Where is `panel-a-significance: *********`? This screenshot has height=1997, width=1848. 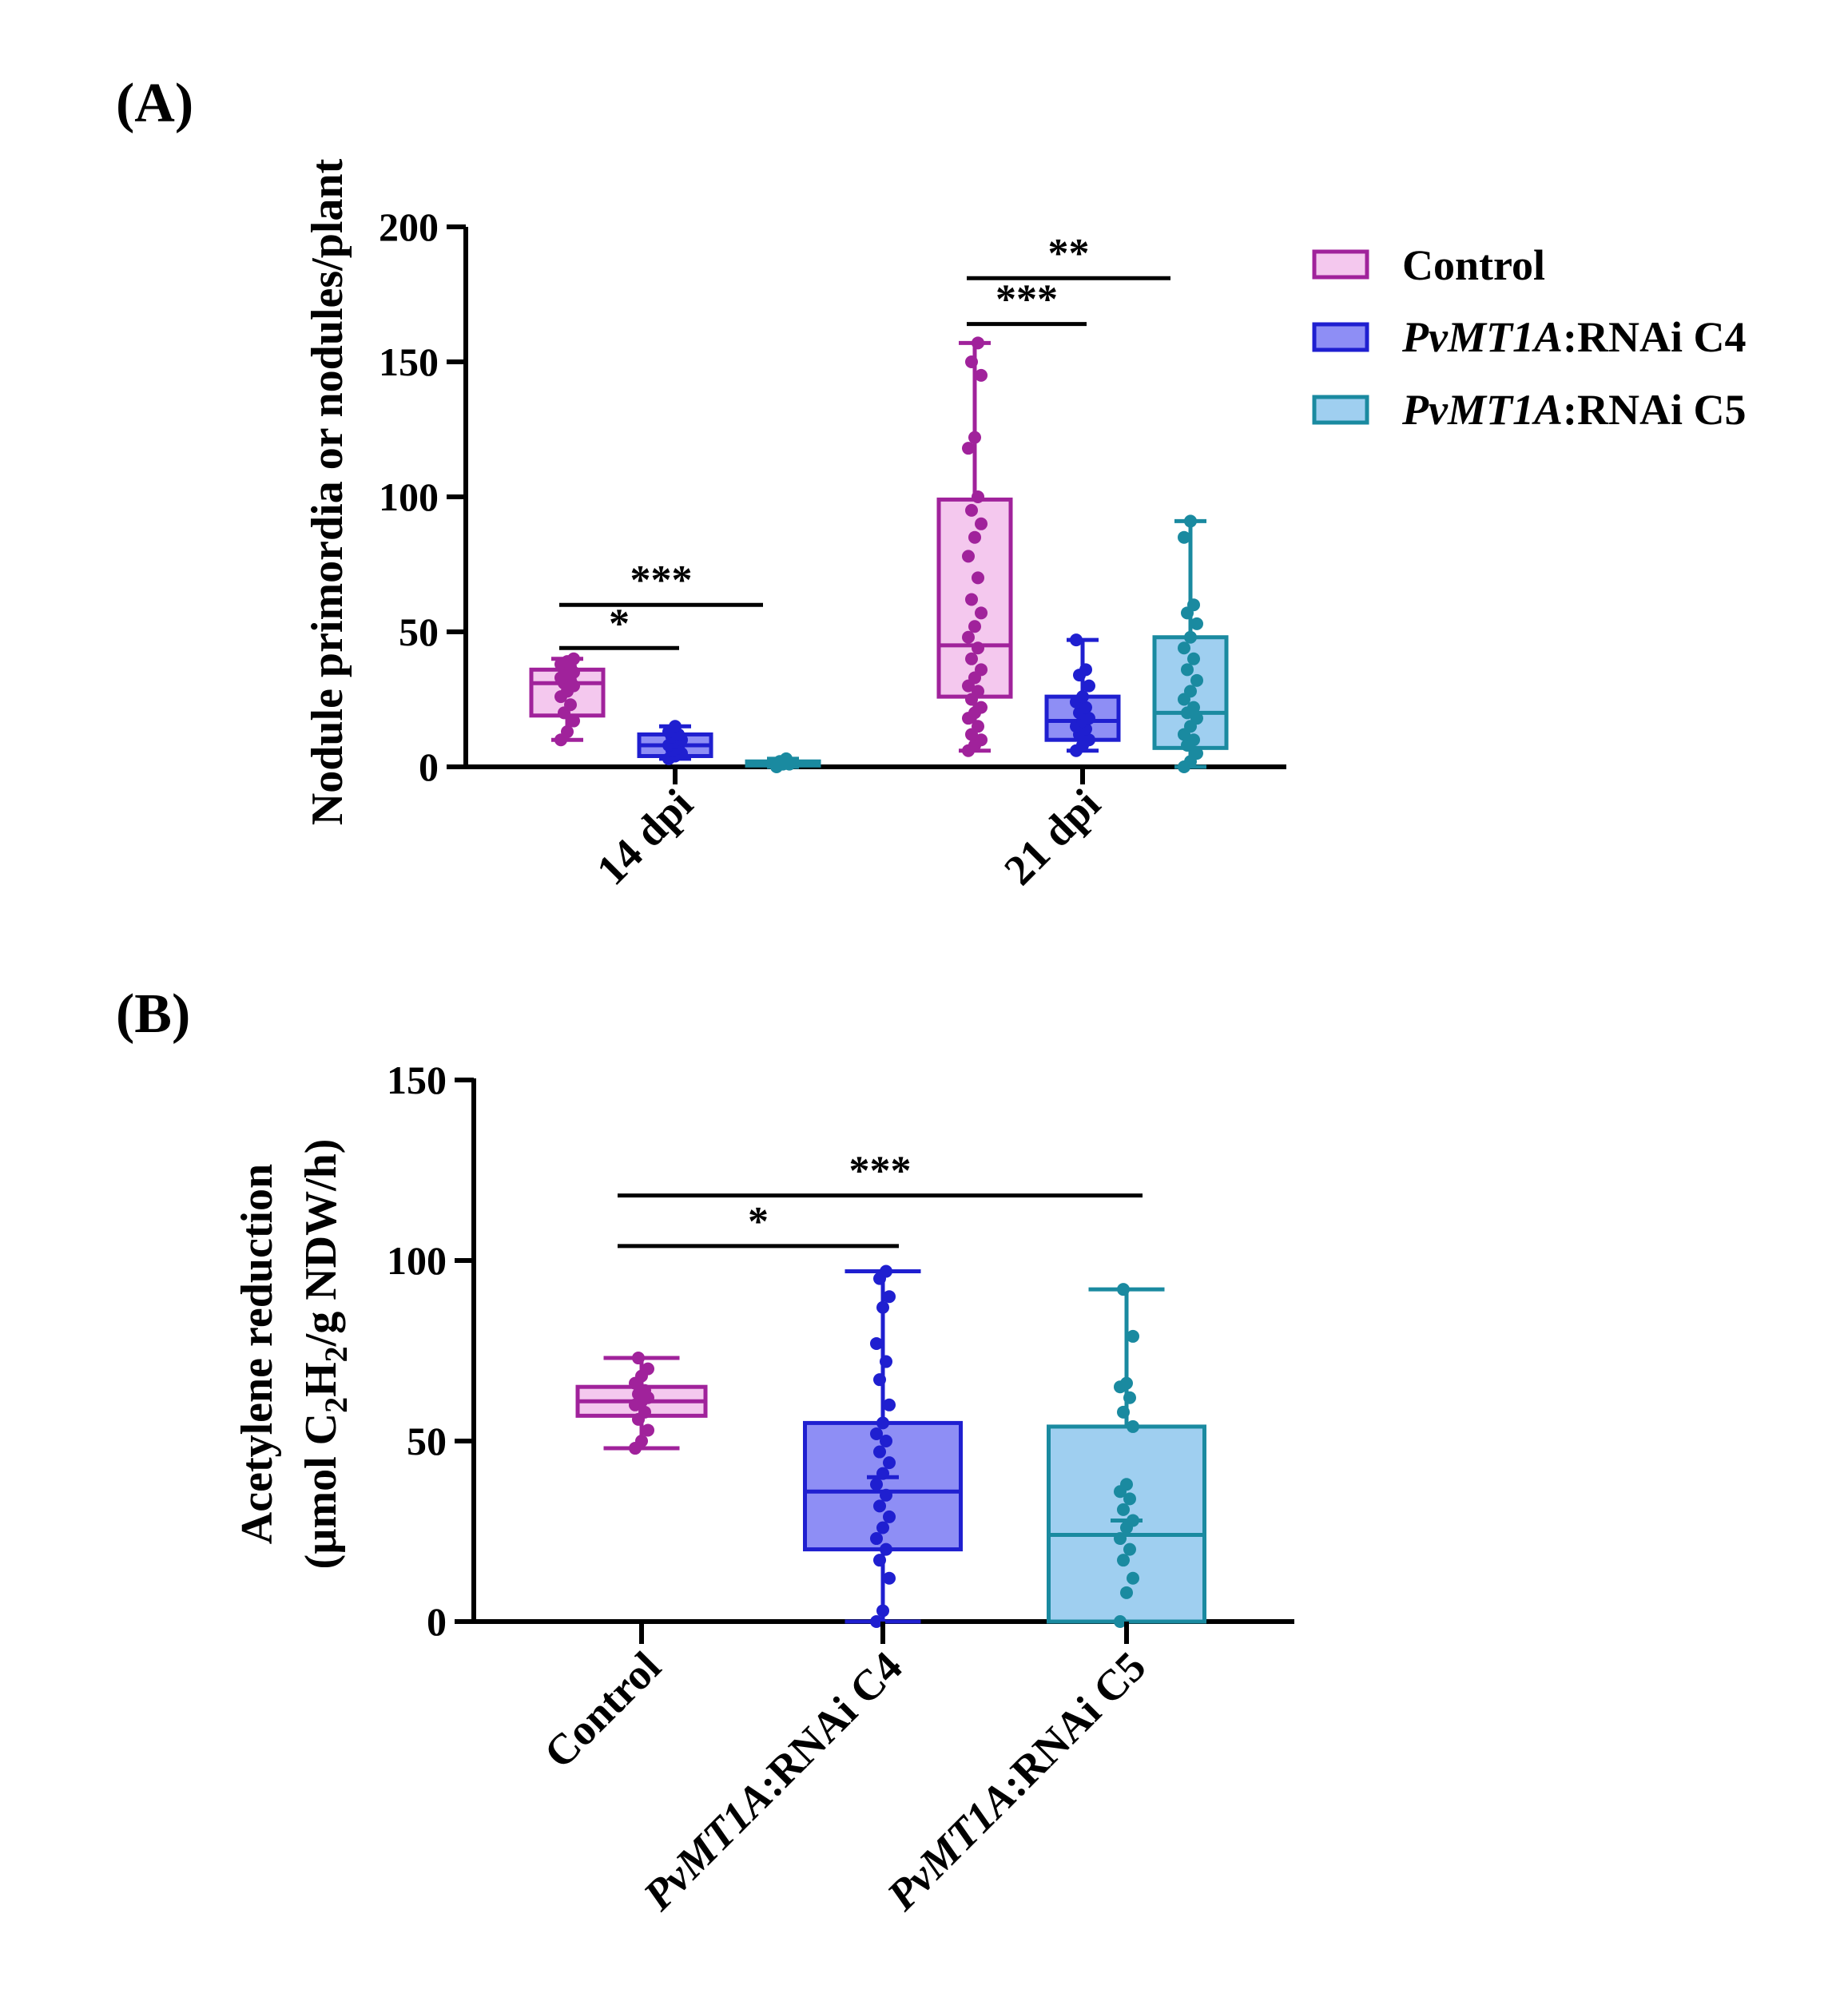
panel-a-significance: ********* is located at coordinates (864, 440).